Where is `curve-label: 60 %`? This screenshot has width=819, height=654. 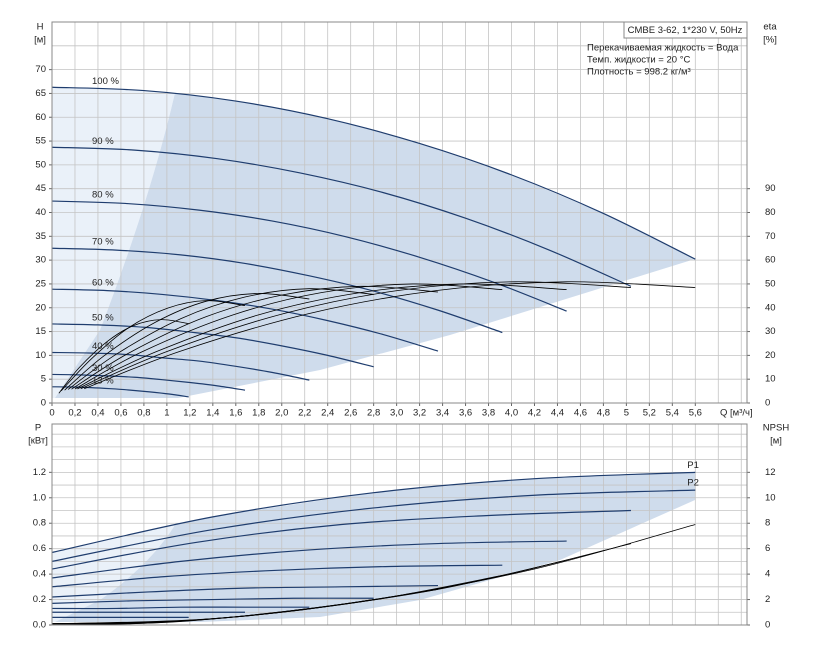 curve-label: 60 % is located at coordinates (103, 283).